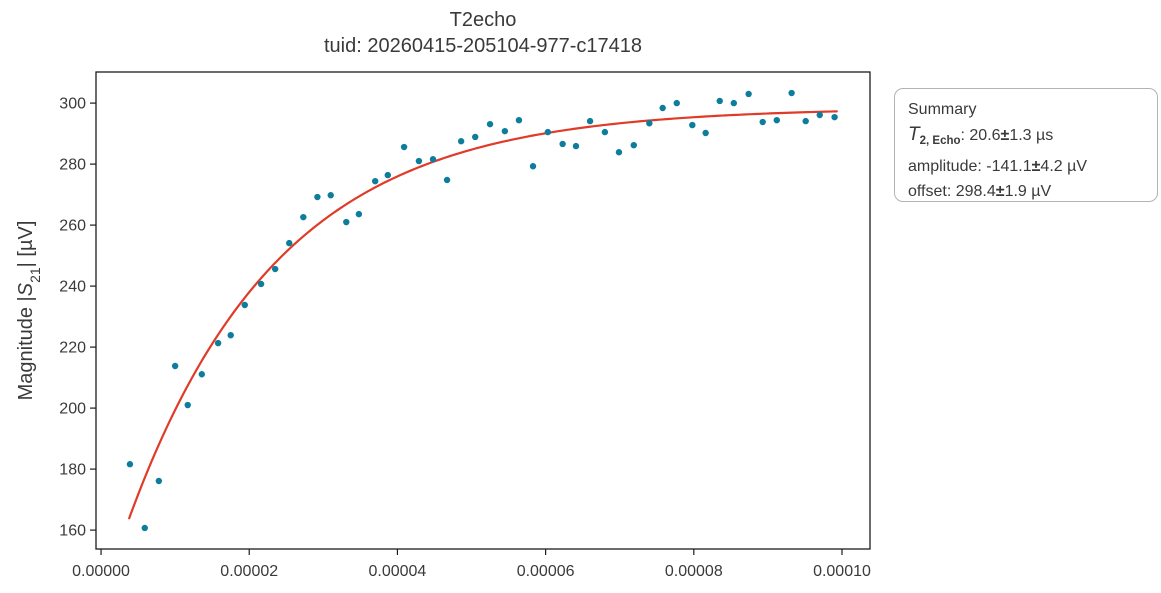  What do you see at coordinates (932, 192) in the screenshot?
I see `offset-label: offset:` at bounding box center [932, 192].